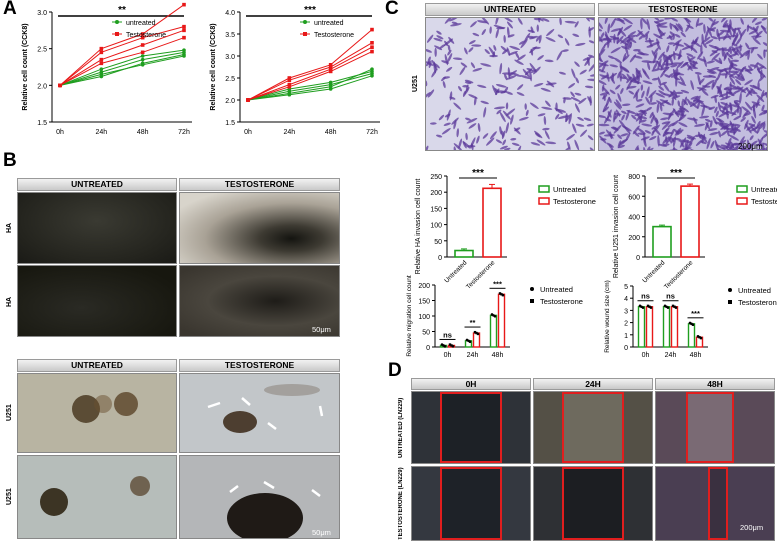 The width and height of the screenshot is (777, 542). Describe the element at coordinates (143, 132) in the screenshot. I see `x-tick-label: 48h` at that location.